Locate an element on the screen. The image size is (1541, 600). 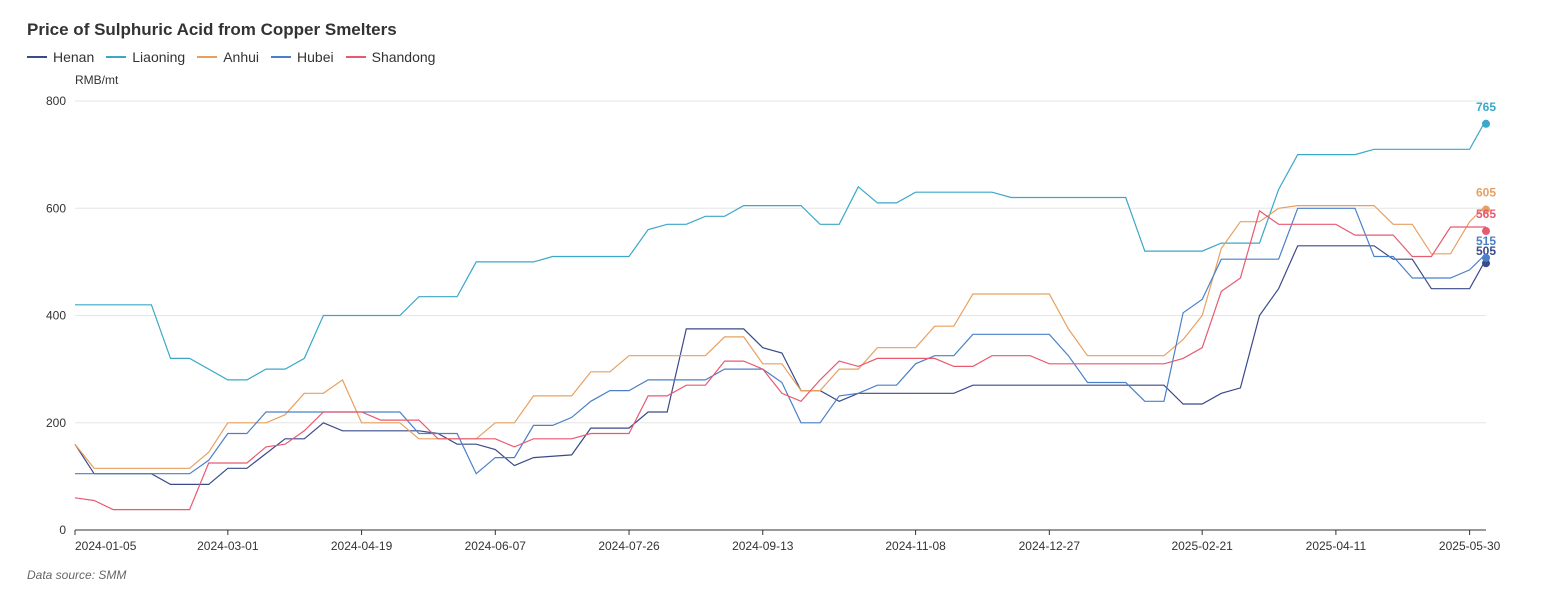
legend-item-henan: Henan is located at coordinates (60, 57).